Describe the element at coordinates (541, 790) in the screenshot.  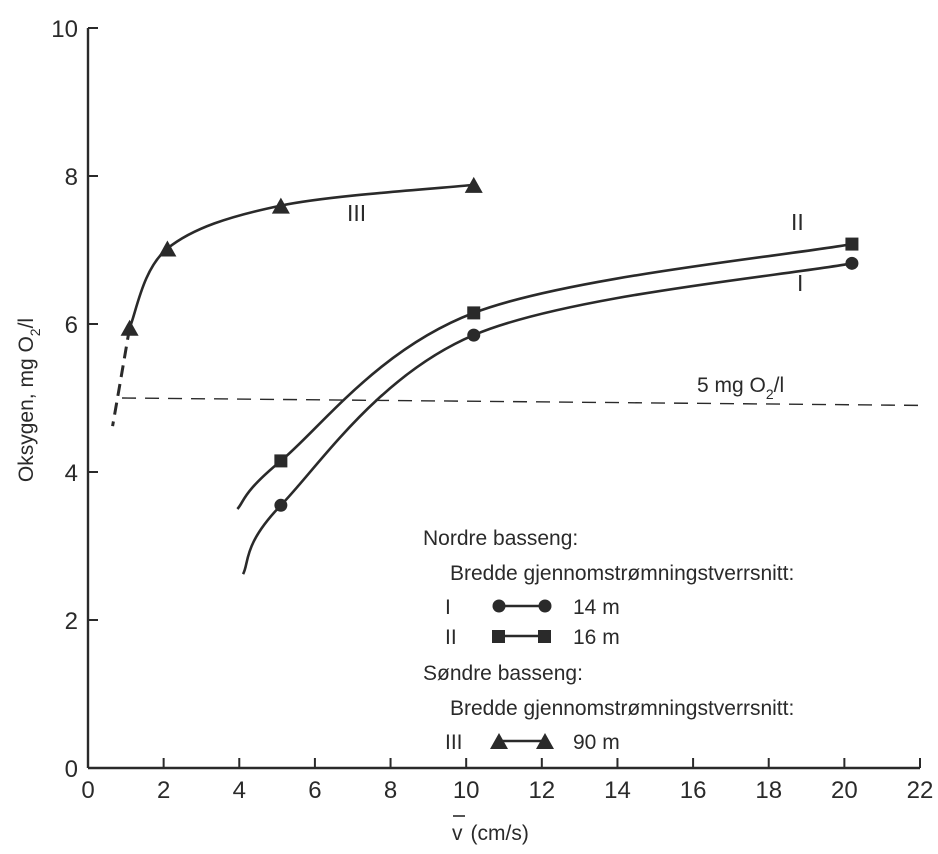
I see `x-tick-label: 12` at that location.